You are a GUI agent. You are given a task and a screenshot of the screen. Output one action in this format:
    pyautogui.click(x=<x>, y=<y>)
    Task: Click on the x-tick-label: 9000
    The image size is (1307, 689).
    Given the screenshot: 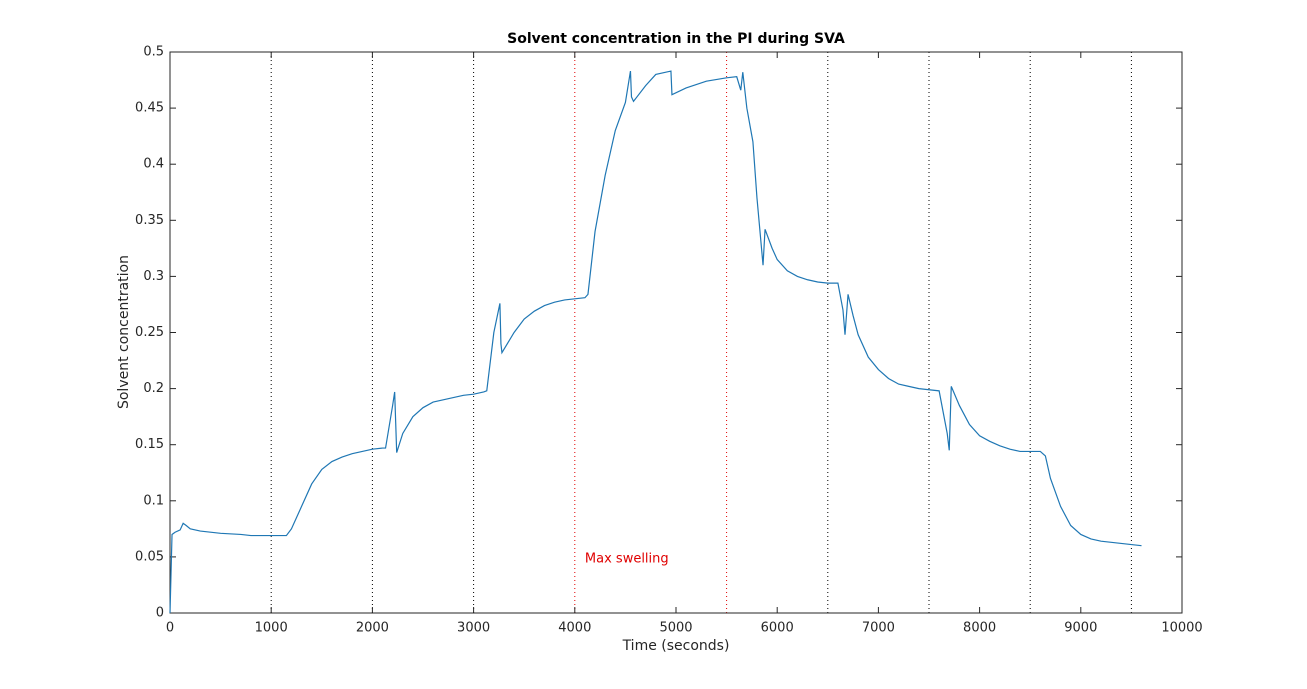 What is the action you would take?
    pyautogui.click(x=1080, y=628)
    